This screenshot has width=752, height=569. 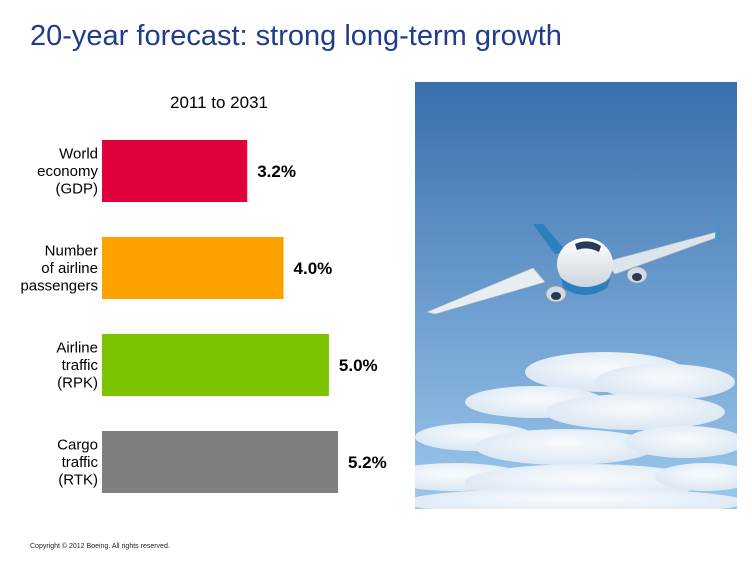 I want to click on category-label-line: (GDP), so click(x=77, y=189).